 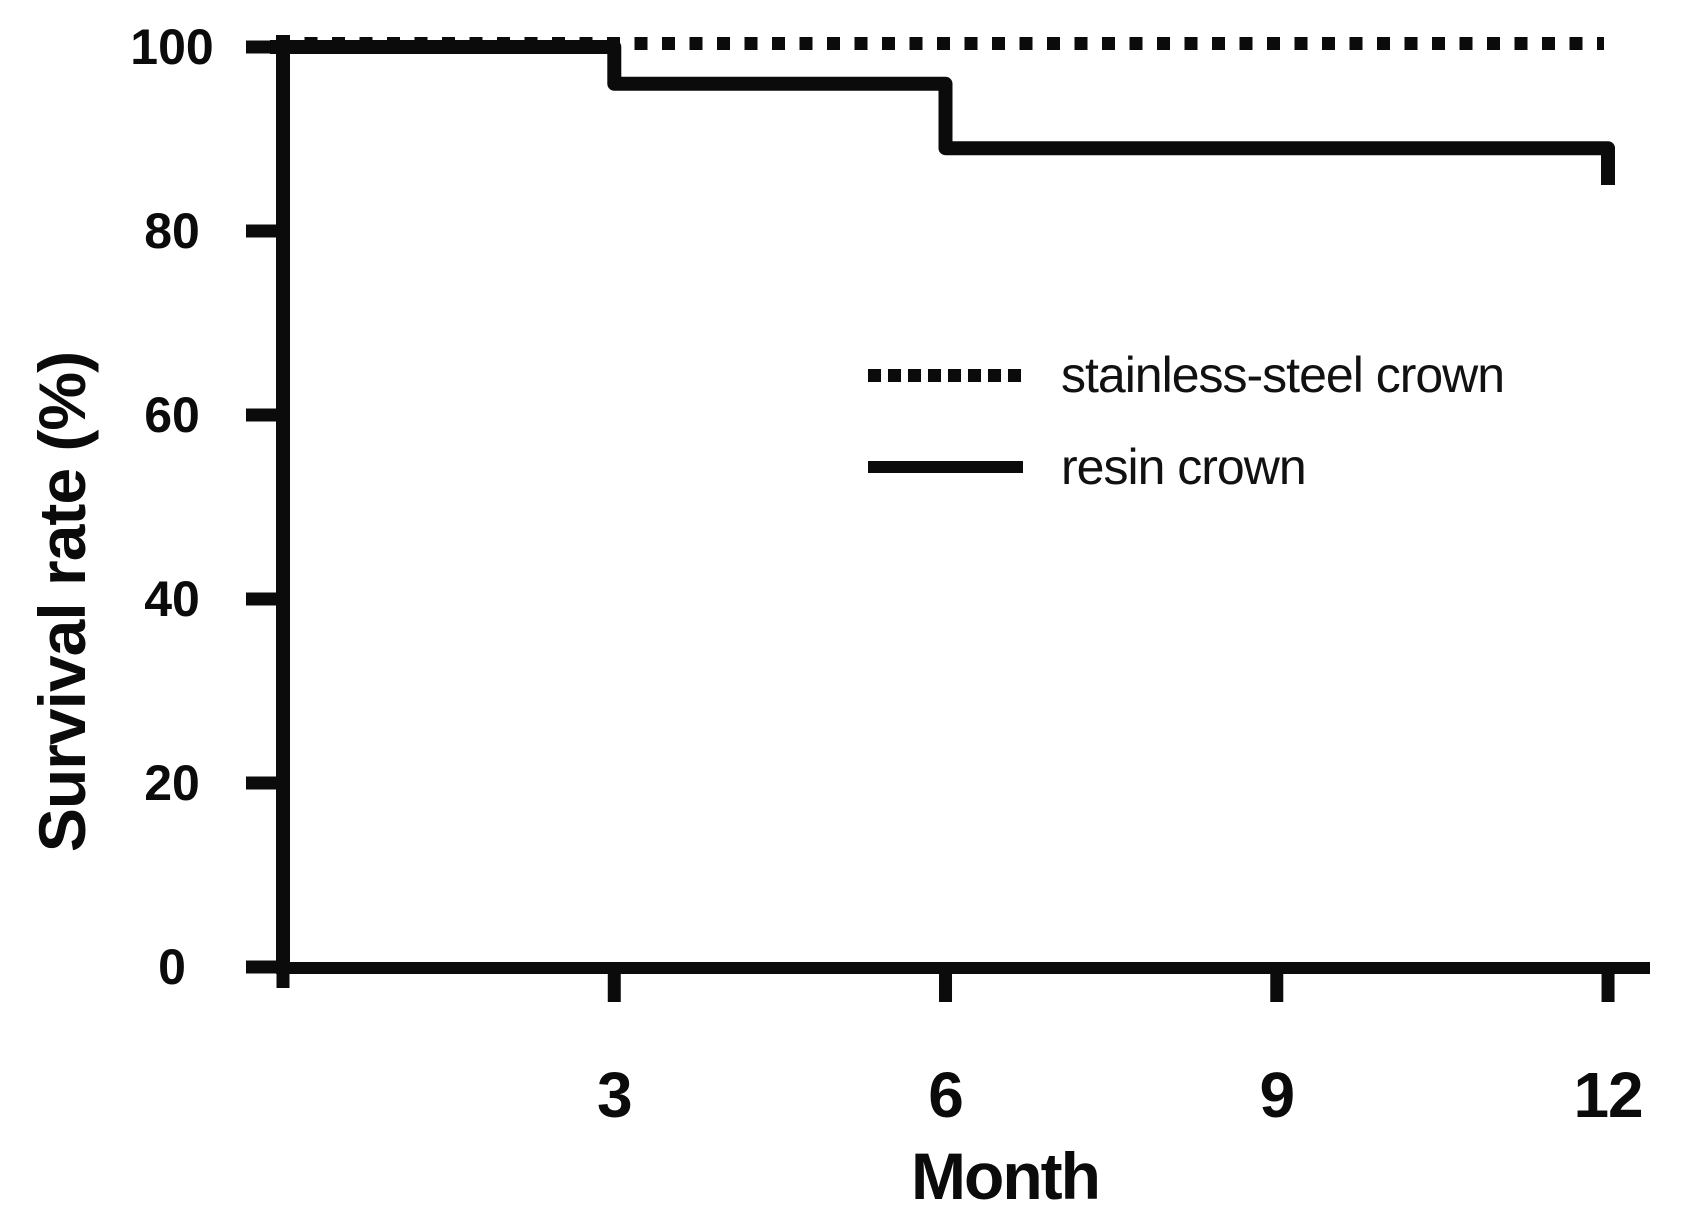 What do you see at coordinates (283, 504) in the screenshot?
I see `y-axis-line` at bounding box center [283, 504].